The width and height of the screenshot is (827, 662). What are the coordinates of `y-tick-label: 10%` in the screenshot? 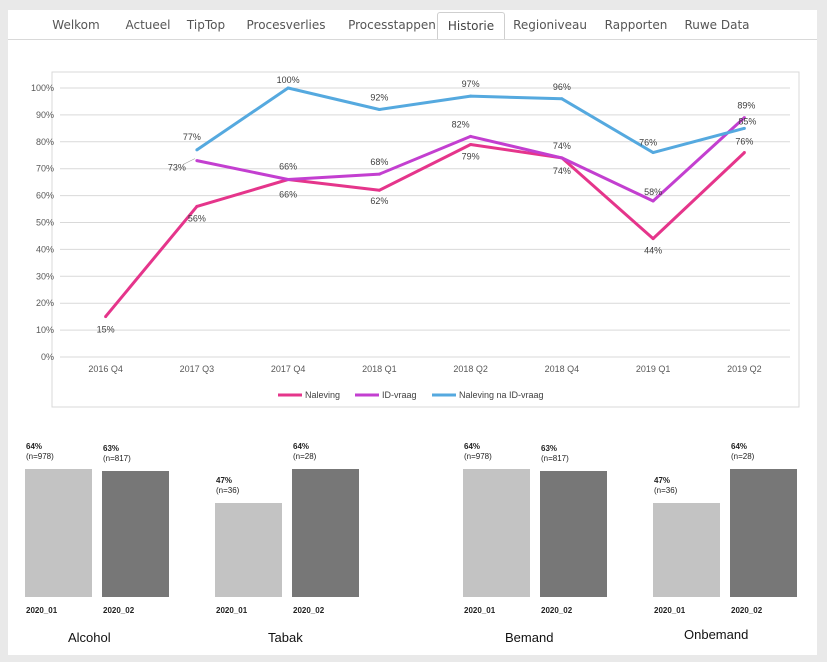 It's located at (45, 330).